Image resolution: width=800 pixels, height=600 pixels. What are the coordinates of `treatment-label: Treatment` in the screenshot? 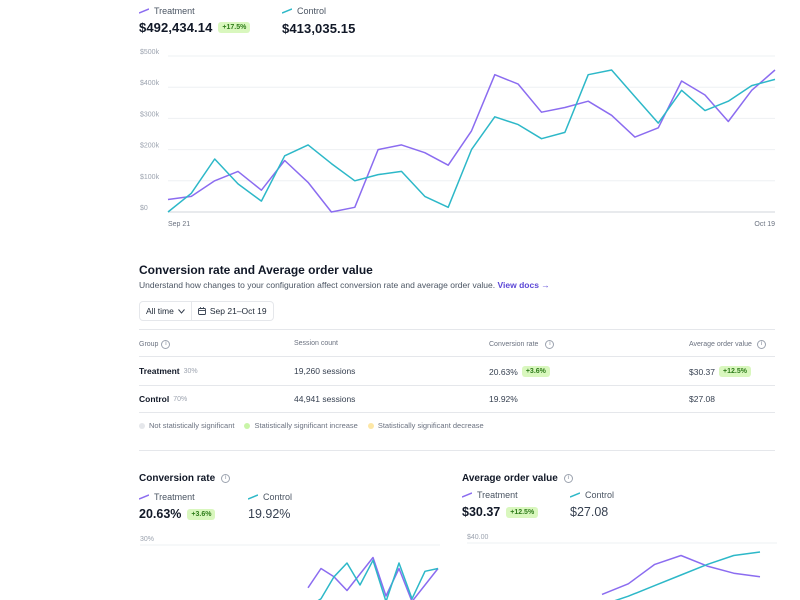 It's located at (174, 11).